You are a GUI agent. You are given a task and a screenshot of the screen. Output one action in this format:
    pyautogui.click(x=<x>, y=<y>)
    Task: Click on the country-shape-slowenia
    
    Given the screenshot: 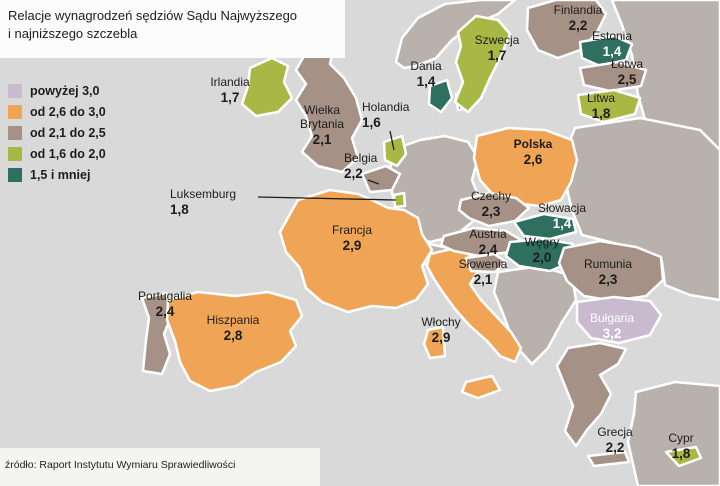 What is the action you would take?
    pyautogui.click(x=486, y=263)
    